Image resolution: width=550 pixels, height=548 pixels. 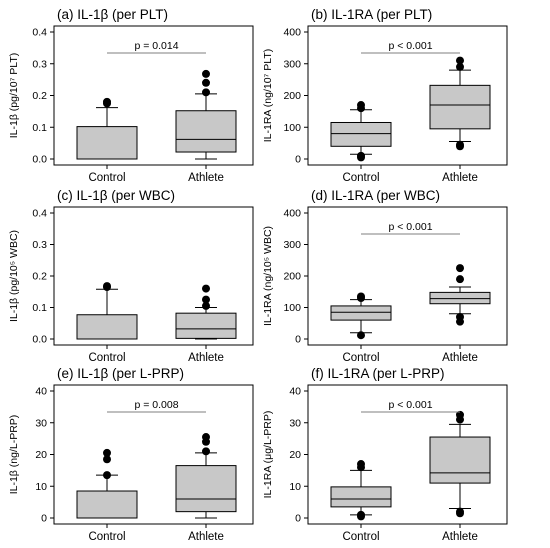 I want to click on y-tick-label: 0.3, so click(x=39, y=64).